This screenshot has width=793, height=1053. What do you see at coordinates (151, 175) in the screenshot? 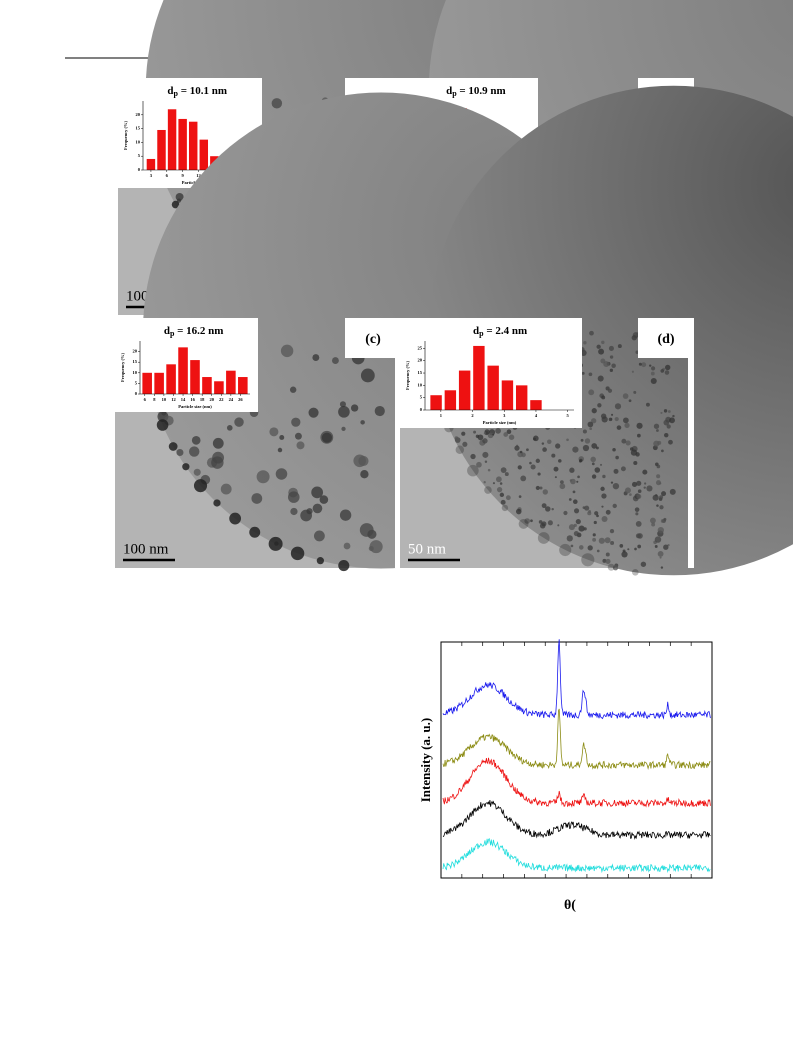
I see `x-tick-label: 3` at bounding box center [151, 175].